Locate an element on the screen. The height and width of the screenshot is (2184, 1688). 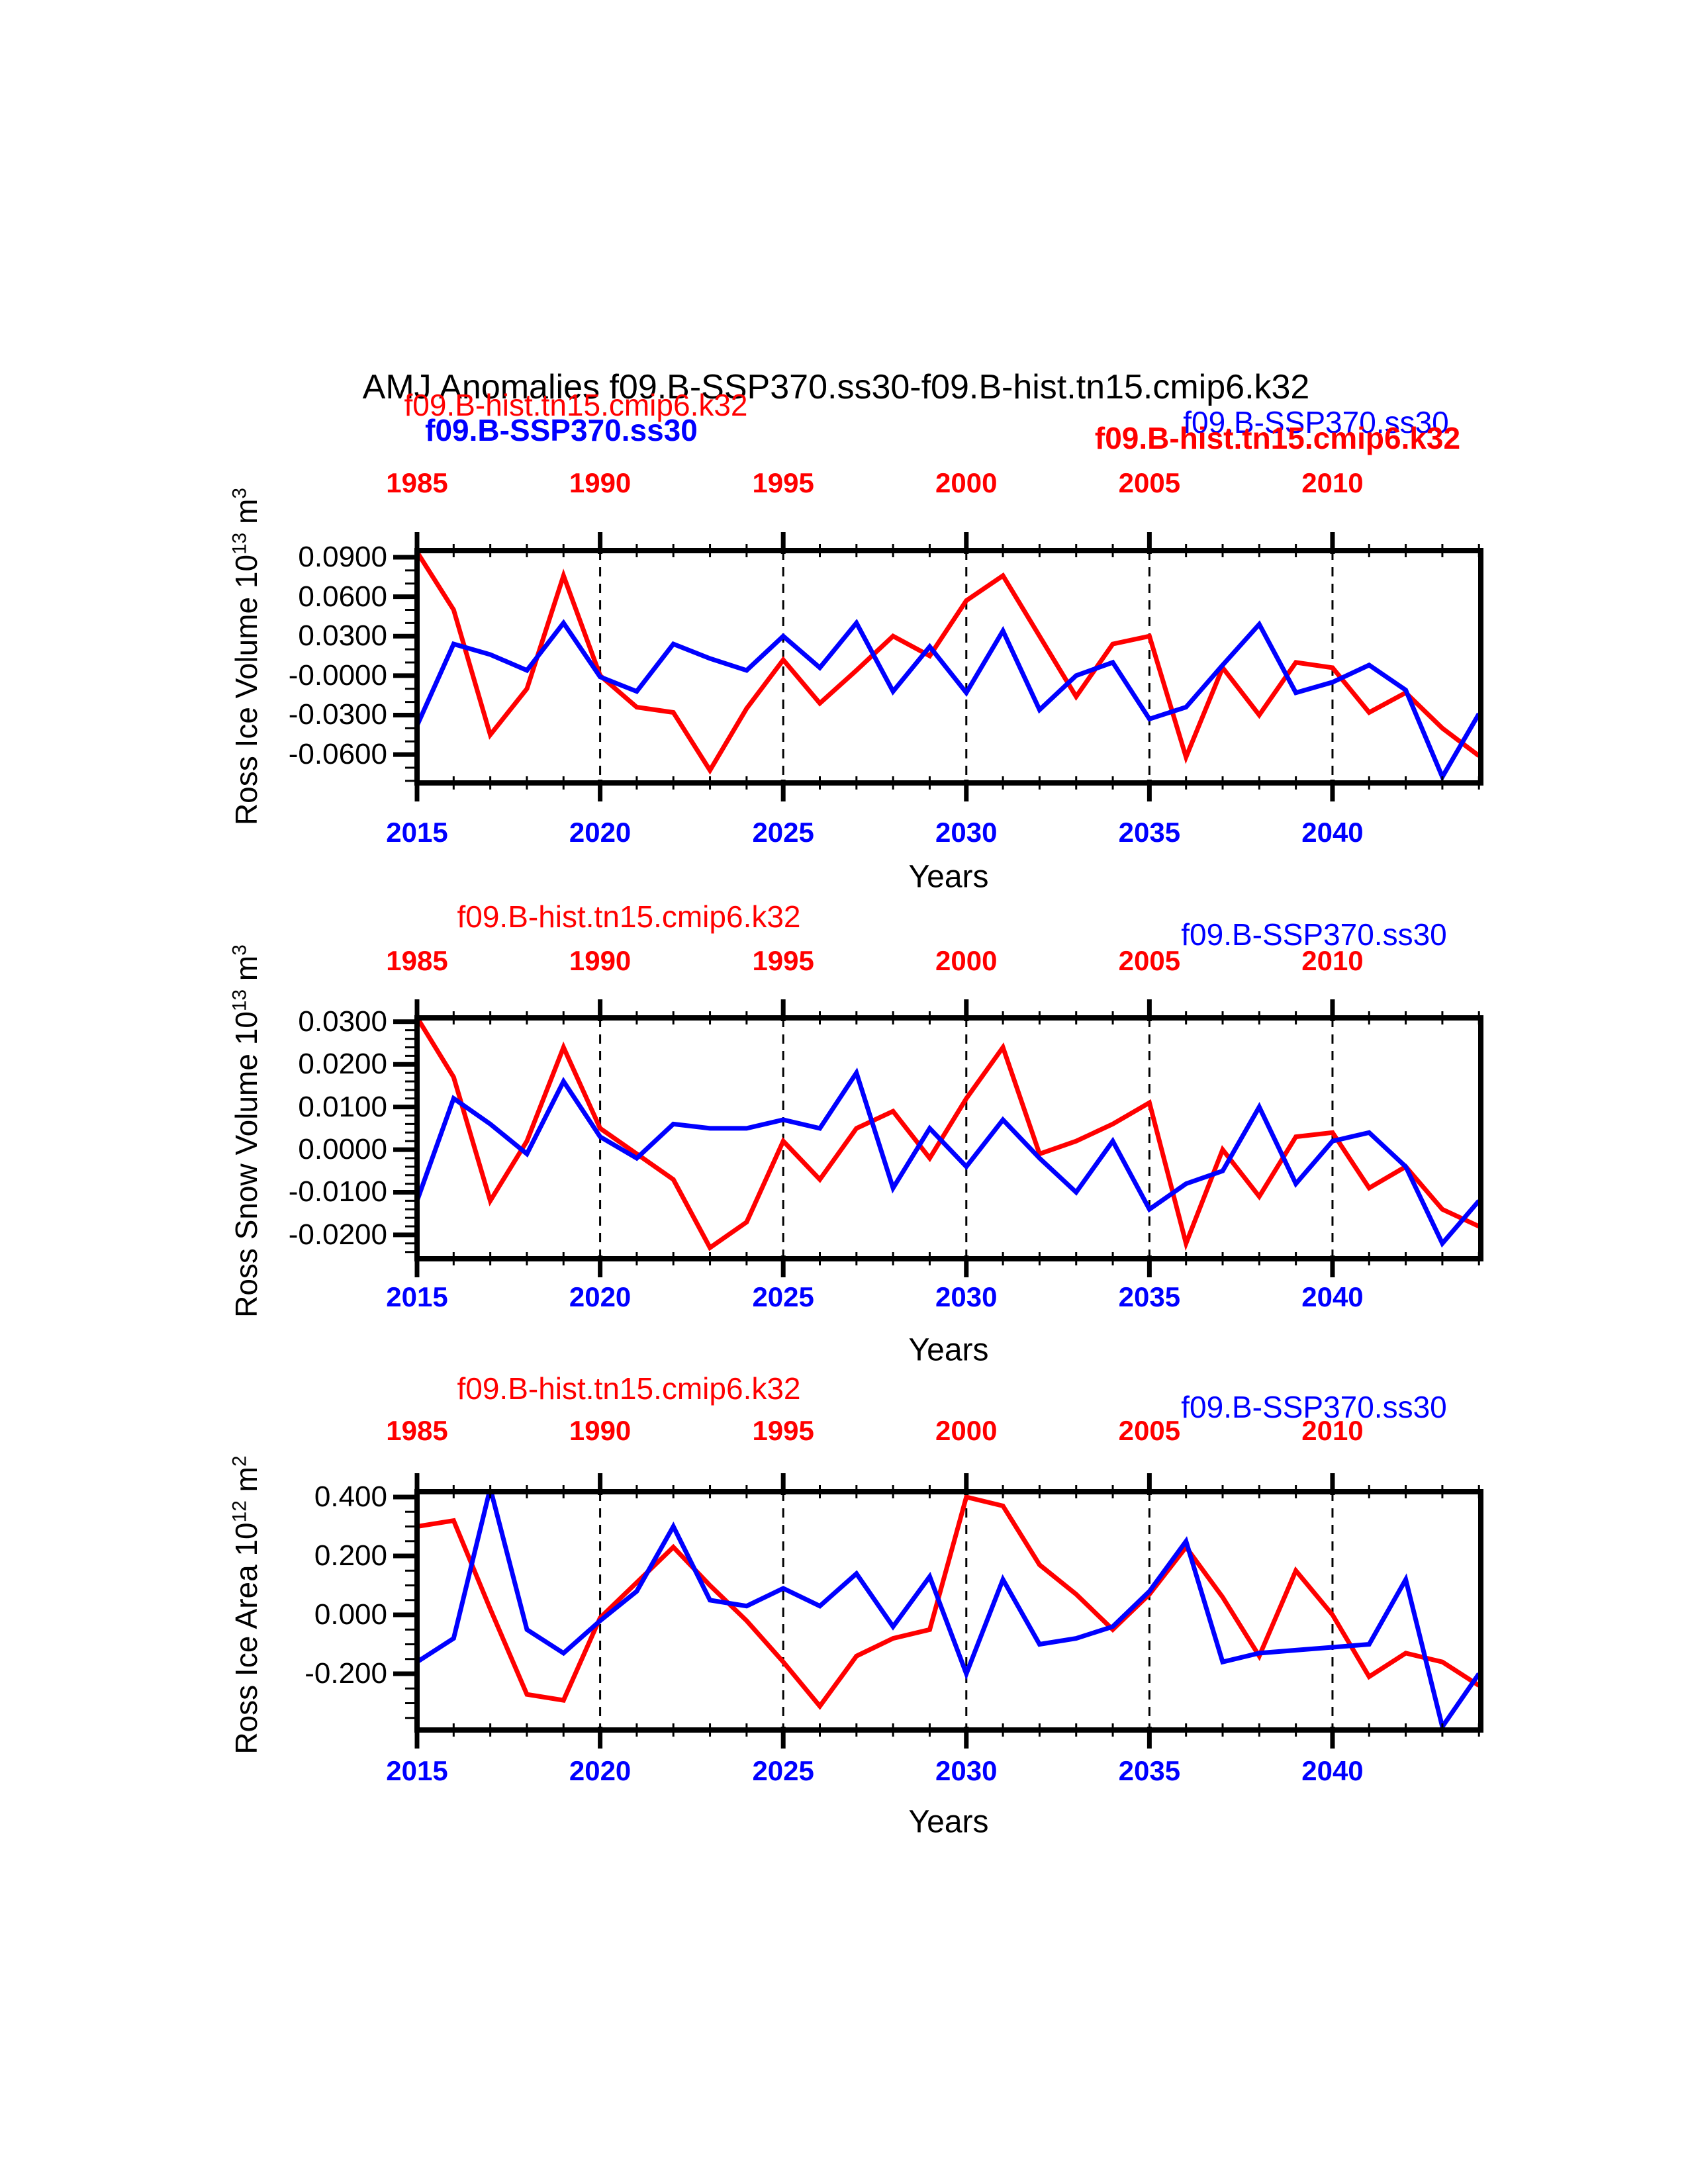
panel-ross-snow-volume is located at coordinates (938, 1138).